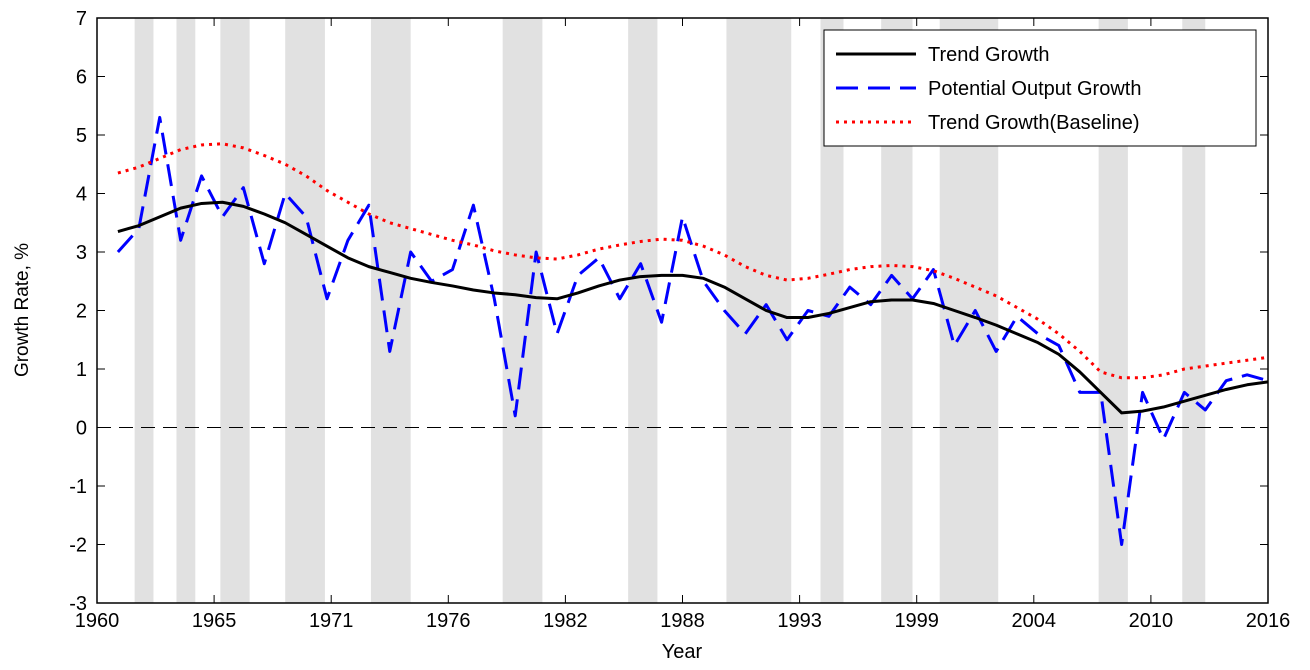 The width and height of the screenshot is (1310, 670). I want to click on x-tick-label: 1971, so click(331, 621).